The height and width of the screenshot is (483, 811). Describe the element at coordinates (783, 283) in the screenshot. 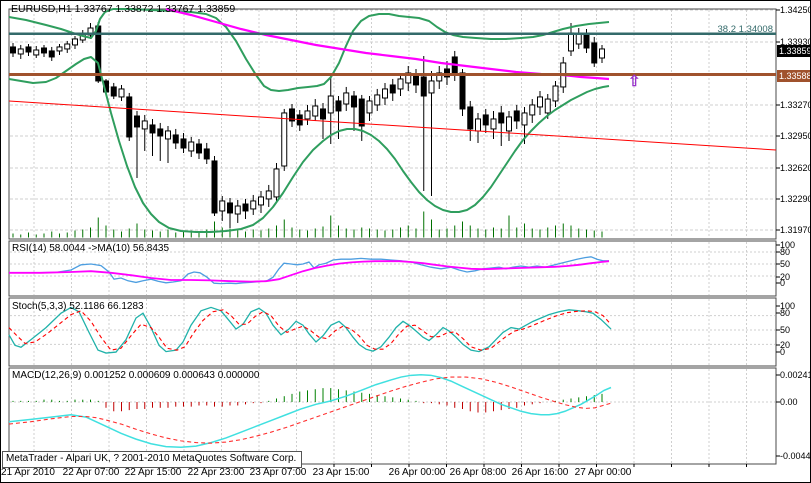

I see `rsi-scale-label: 0` at that location.